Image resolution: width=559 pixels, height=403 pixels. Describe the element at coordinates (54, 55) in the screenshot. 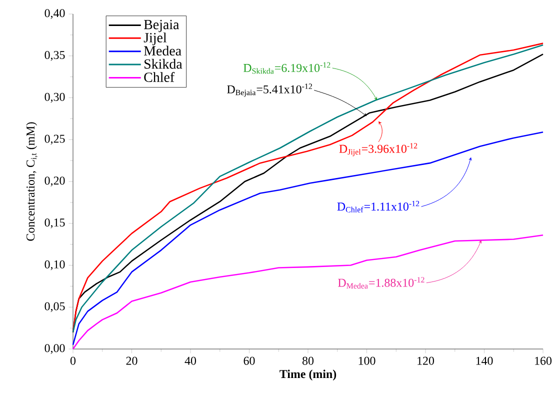

I see `y-tick-label: 0,35` at that location.